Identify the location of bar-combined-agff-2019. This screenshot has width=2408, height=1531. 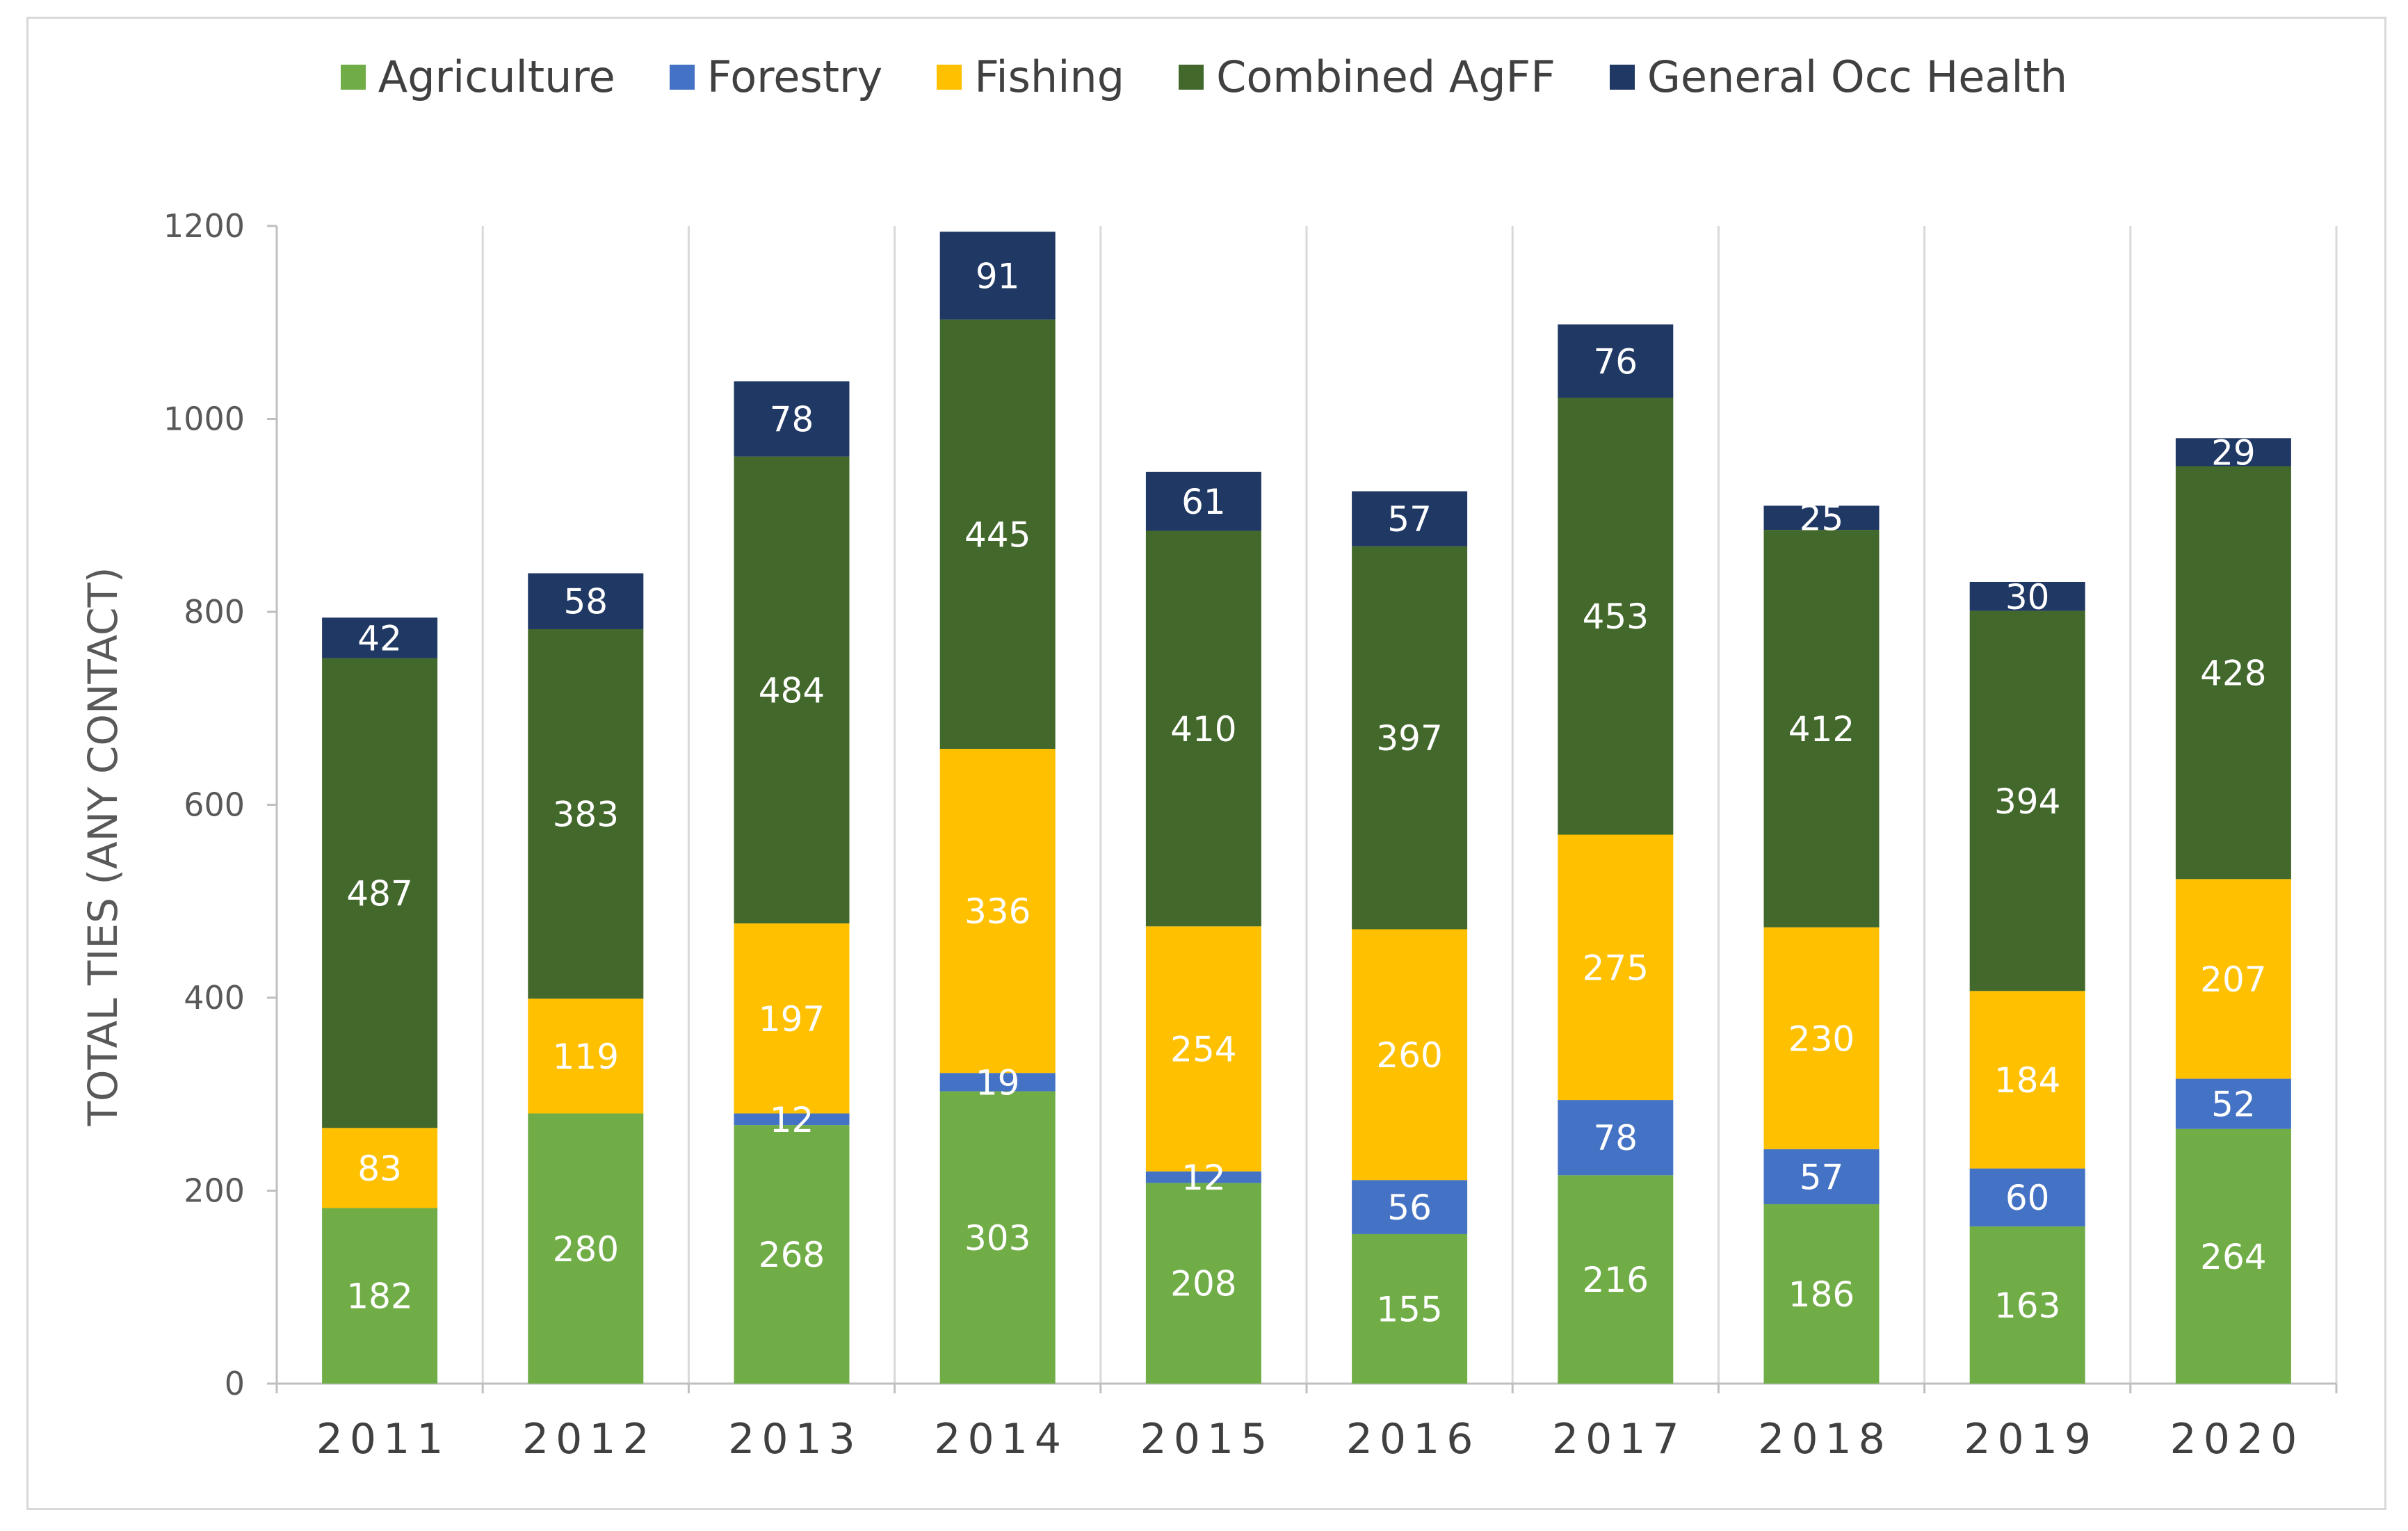
(2027, 801).